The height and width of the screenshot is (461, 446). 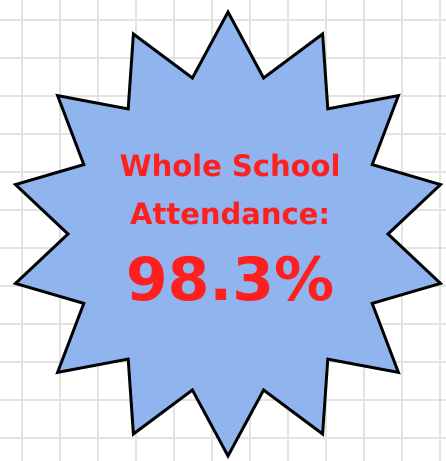 I want to click on attendance-value: 98.3%, so click(x=230, y=280).